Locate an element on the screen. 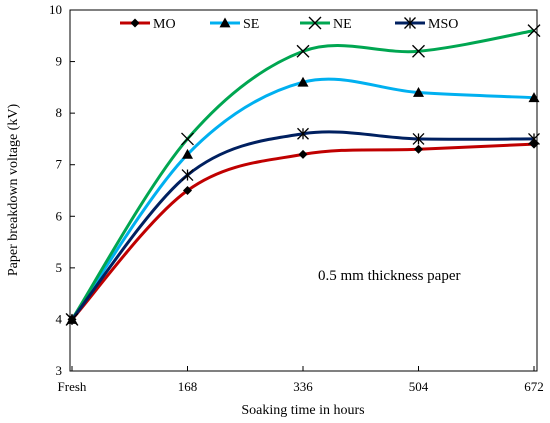 The width and height of the screenshot is (550, 423). legend-item-mso: MSO is located at coordinates (426, 24).